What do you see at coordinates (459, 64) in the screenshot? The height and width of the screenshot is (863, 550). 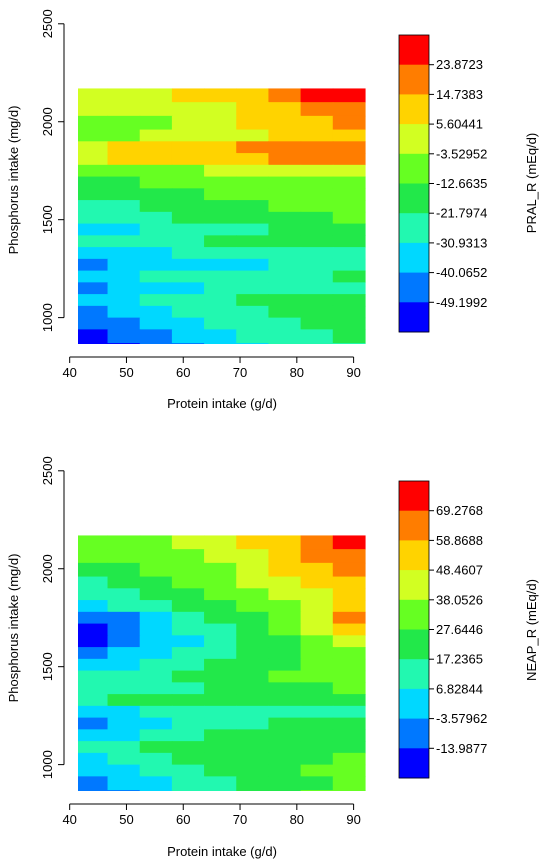 I see `pral-colorbar-level-label: 23.8723` at bounding box center [459, 64].